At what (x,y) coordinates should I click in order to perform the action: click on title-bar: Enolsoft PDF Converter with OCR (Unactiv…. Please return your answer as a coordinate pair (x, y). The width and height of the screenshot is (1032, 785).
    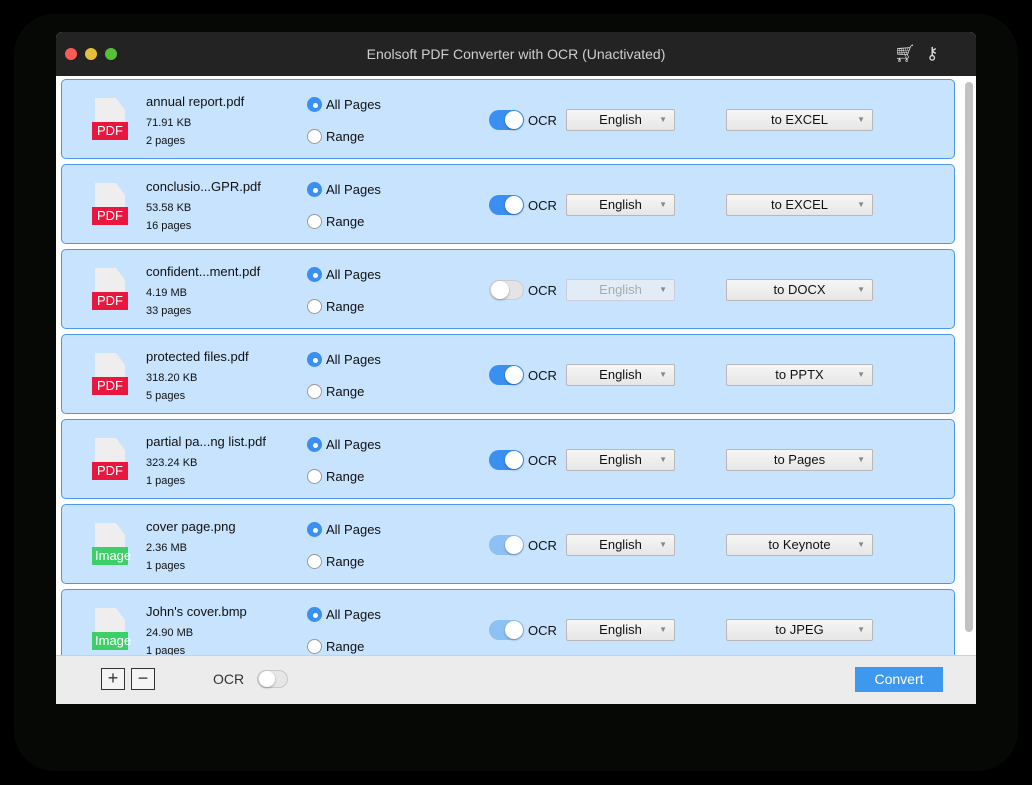
    Looking at the image, I should click on (516, 54).